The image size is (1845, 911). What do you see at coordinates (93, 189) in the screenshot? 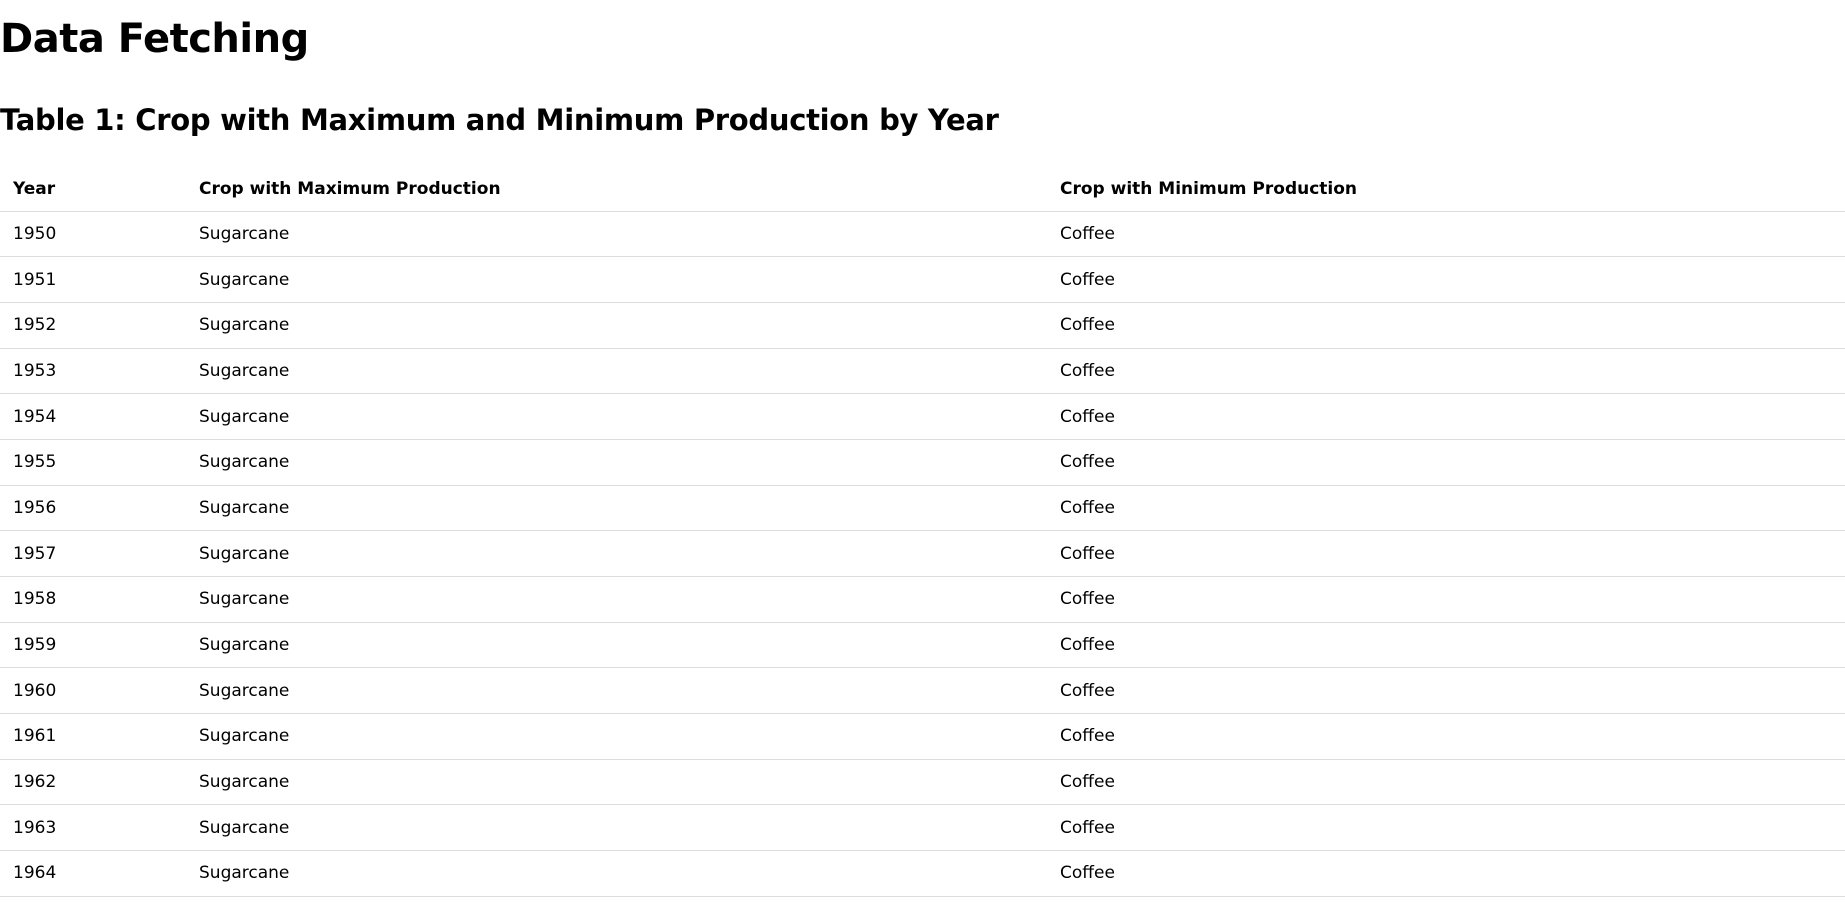
I see `header-year: Year` at bounding box center [93, 189].